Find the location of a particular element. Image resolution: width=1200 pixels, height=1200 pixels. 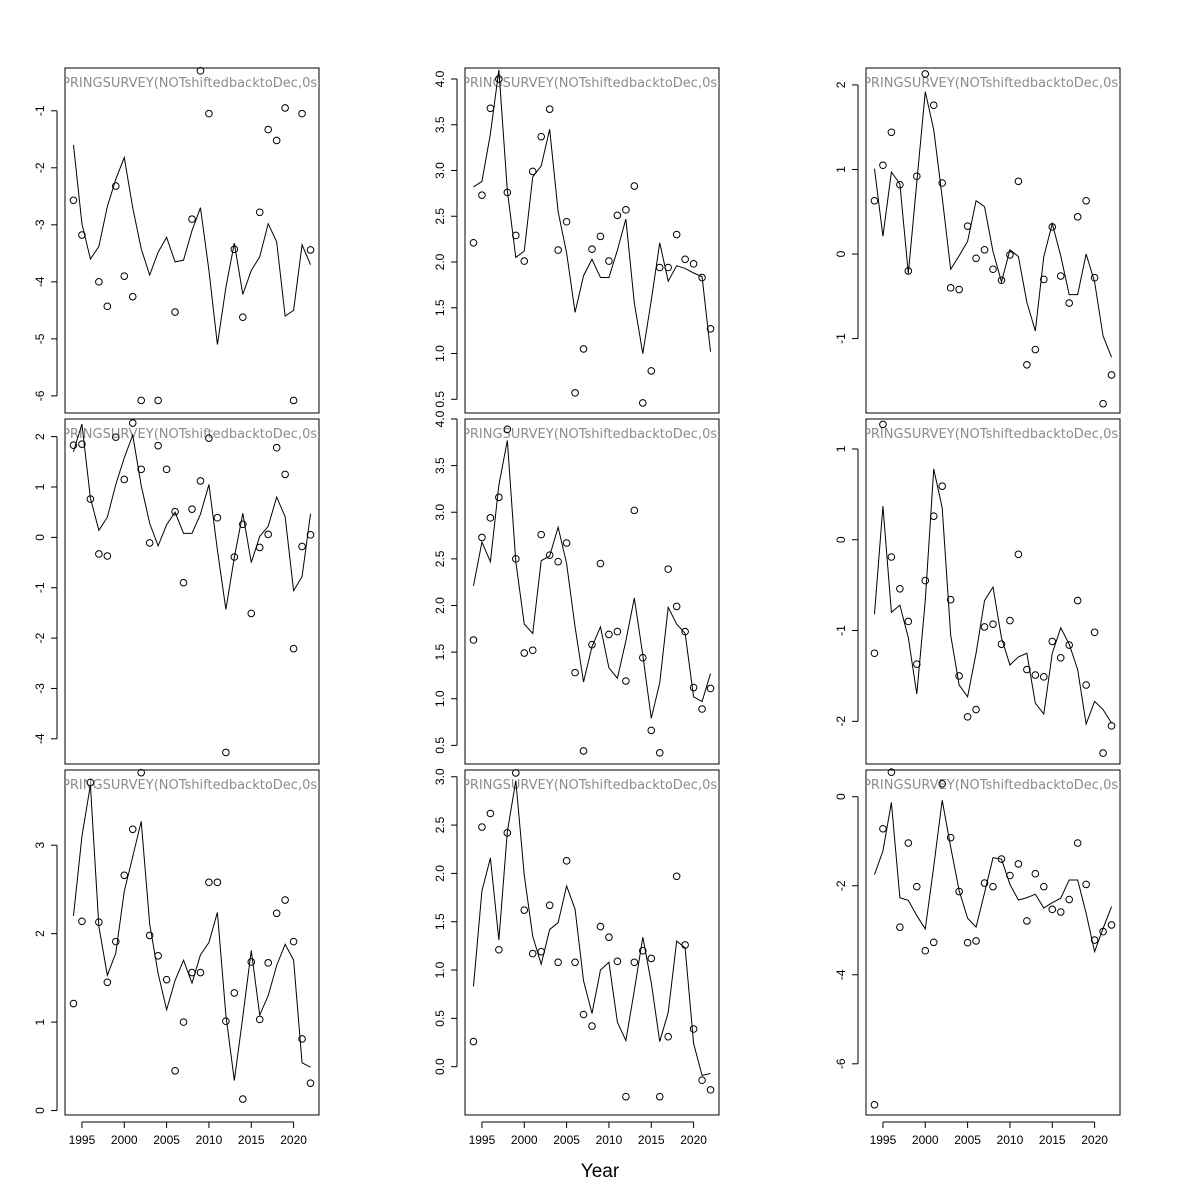

y-tick-label: -3 is located at coordinates (40, 224).